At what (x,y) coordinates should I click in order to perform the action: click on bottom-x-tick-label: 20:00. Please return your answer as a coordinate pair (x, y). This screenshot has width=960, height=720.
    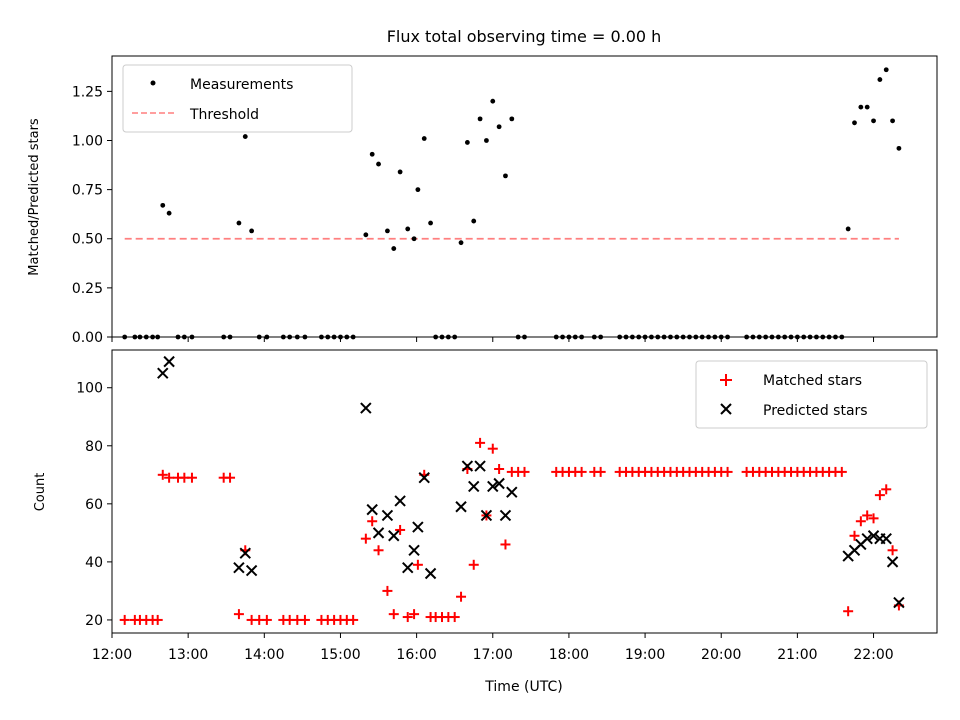
    Looking at the image, I should click on (721, 655).